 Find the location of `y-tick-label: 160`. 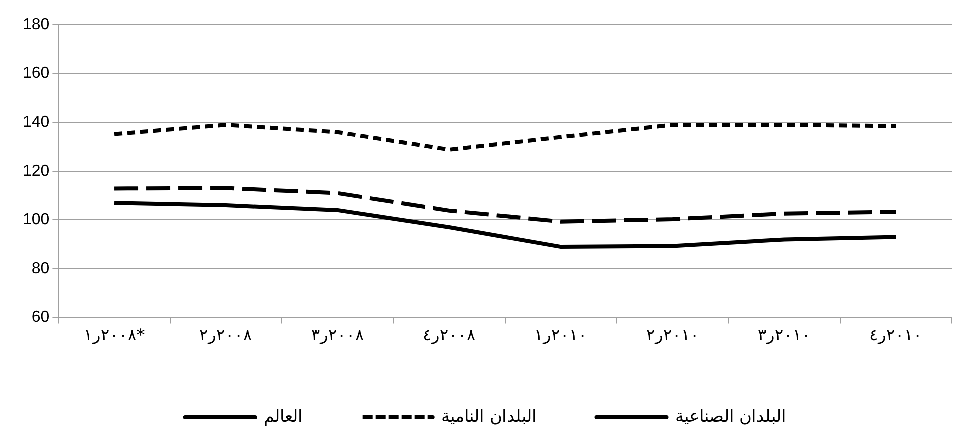

y-tick-label: 160 is located at coordinates (36, 73).